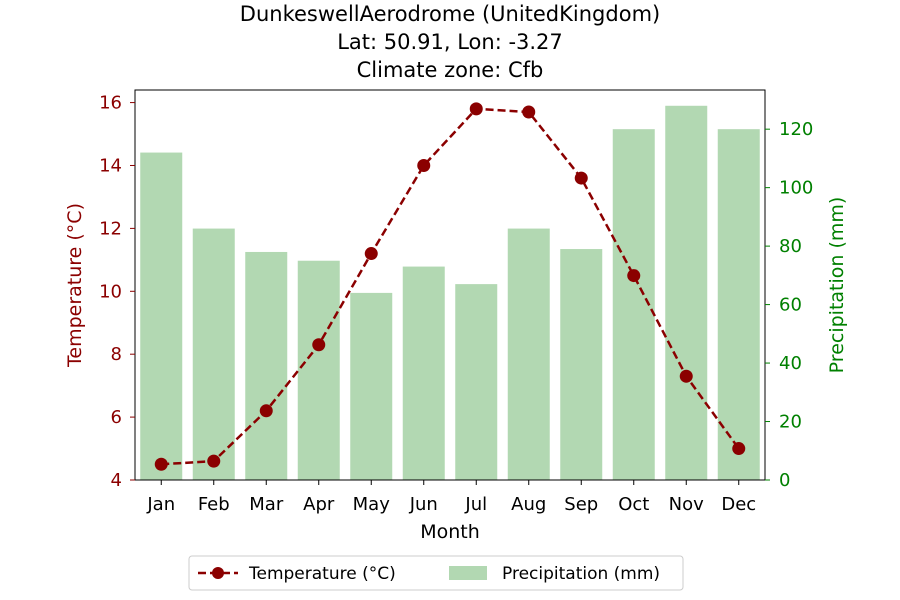 This screenshot has width=900, height=600. I want to click on point-apr, so click(319, 345).